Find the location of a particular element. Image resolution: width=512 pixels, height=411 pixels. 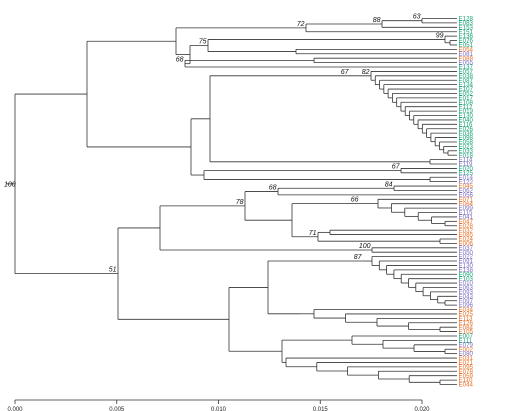

tip-label: E010 is located at coordinates (466, 283).